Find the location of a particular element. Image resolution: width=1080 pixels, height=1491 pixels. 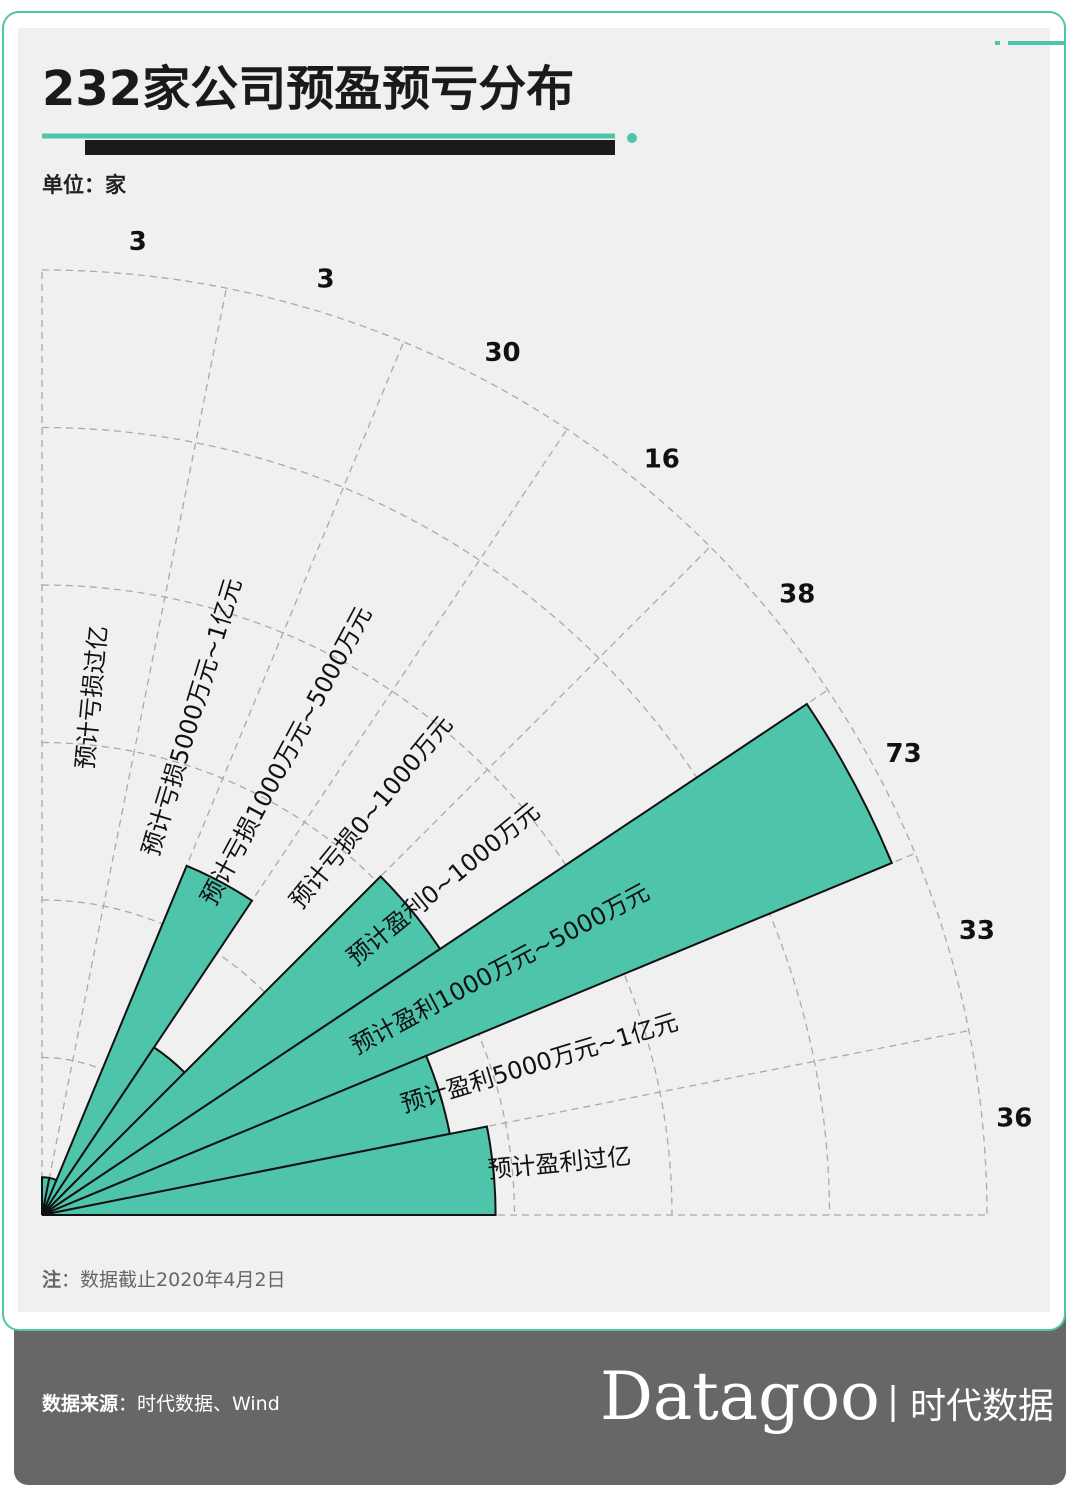

value-label: 38 is located at coordinates (797, 595).